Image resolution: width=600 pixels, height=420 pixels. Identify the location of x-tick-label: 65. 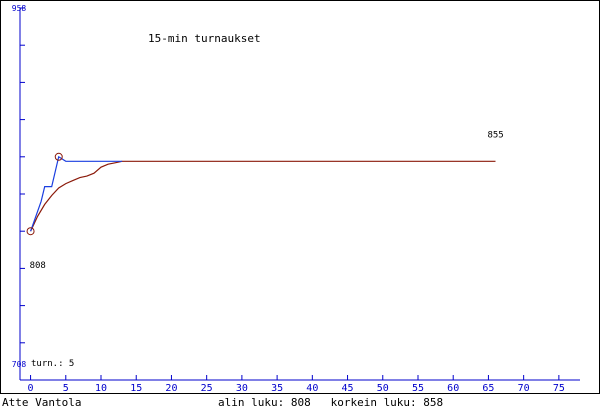
(488, 387).